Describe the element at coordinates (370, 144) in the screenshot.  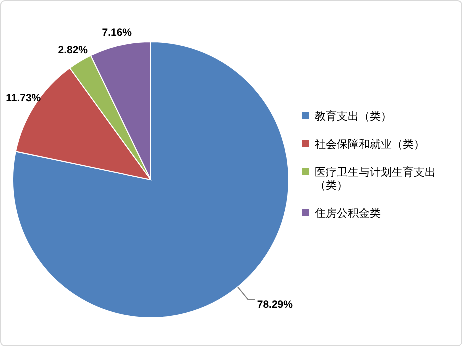
I see `legend-label: 社会保障和就业（类）` at that location.